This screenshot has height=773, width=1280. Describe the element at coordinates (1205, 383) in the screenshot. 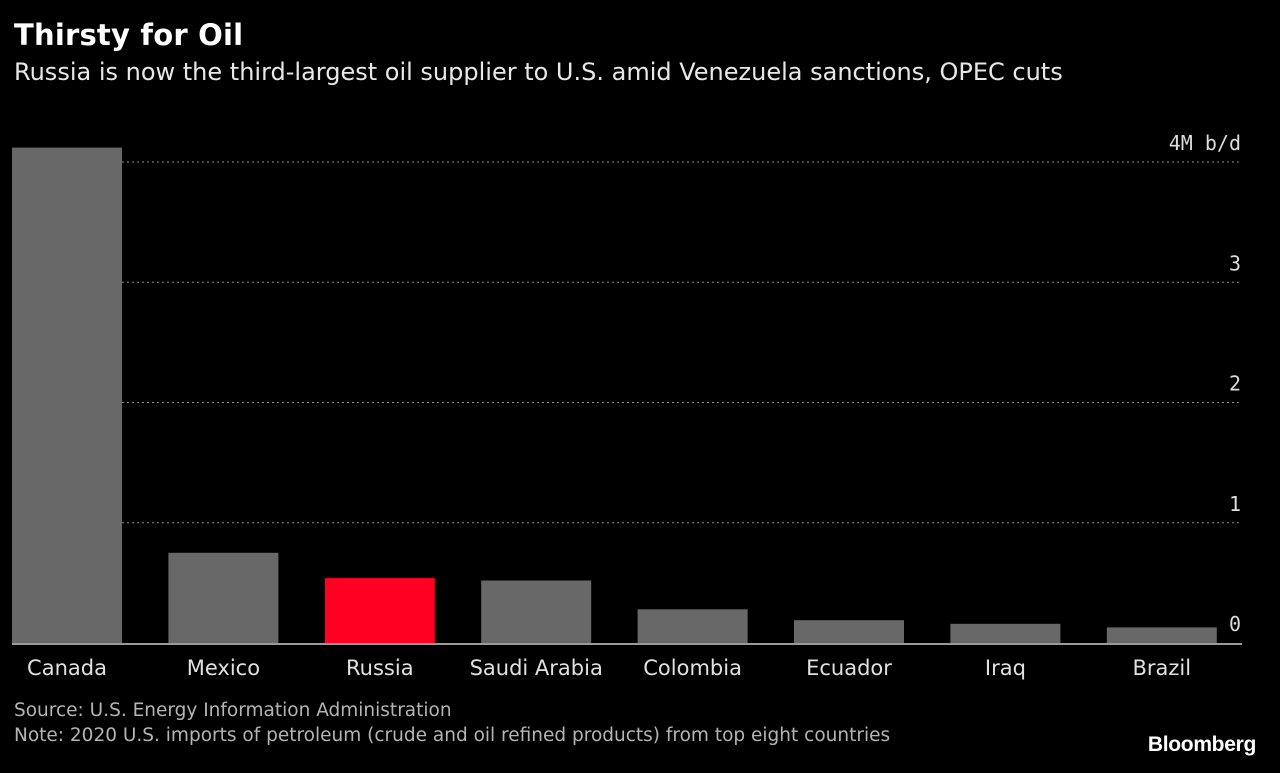

I see `y-axis-tick-labels: 0 1 2 3 4M b/d` at that location.